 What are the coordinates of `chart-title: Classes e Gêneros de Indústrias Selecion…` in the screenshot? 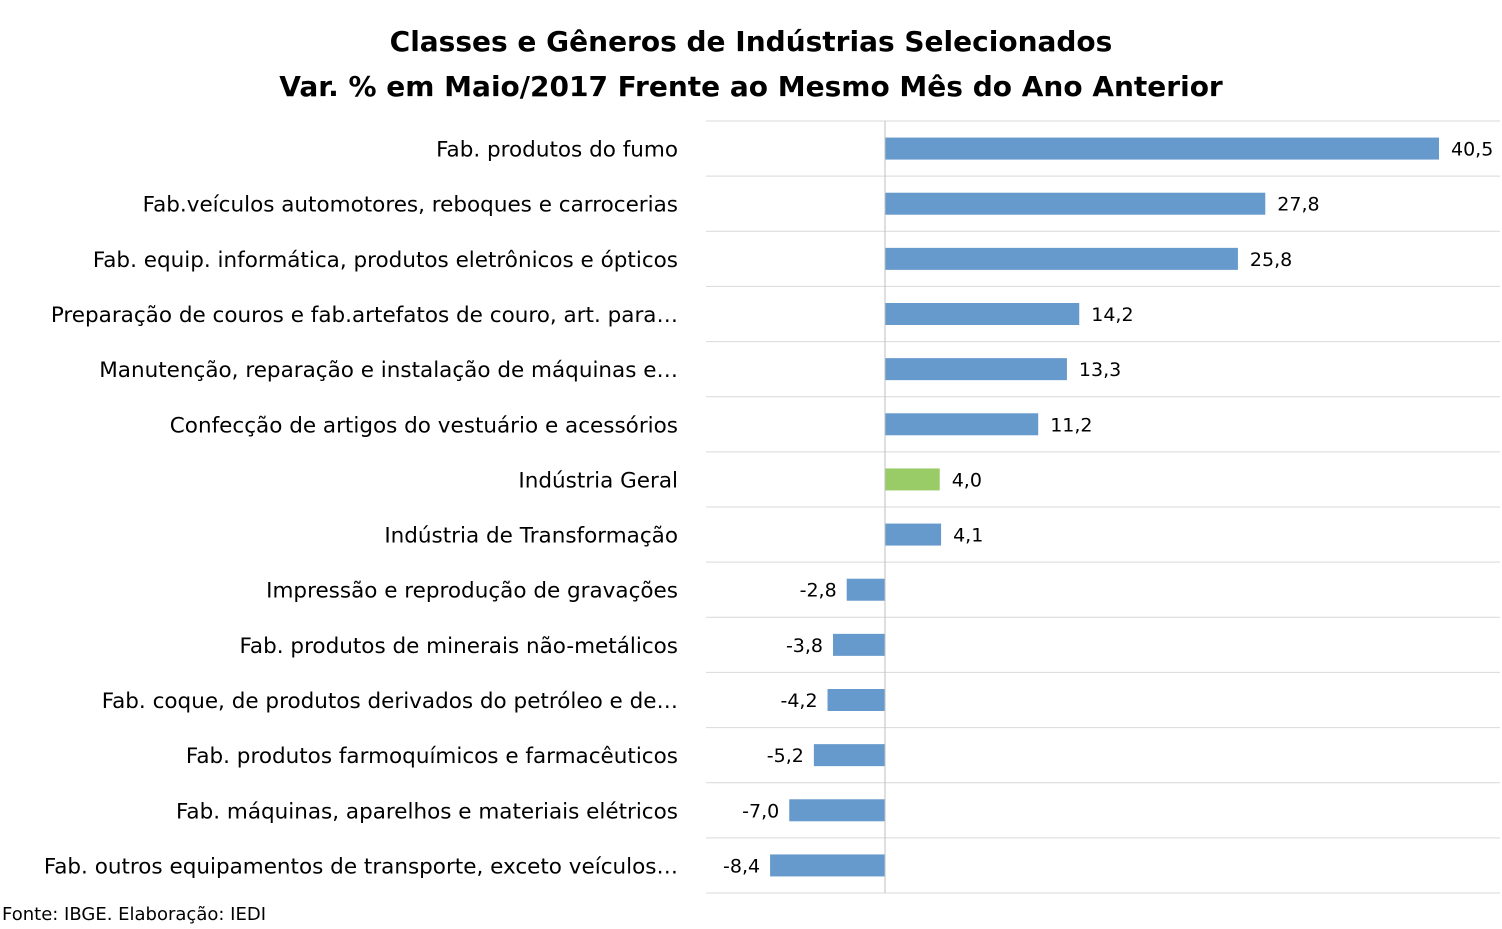 It's located at (751, 41).